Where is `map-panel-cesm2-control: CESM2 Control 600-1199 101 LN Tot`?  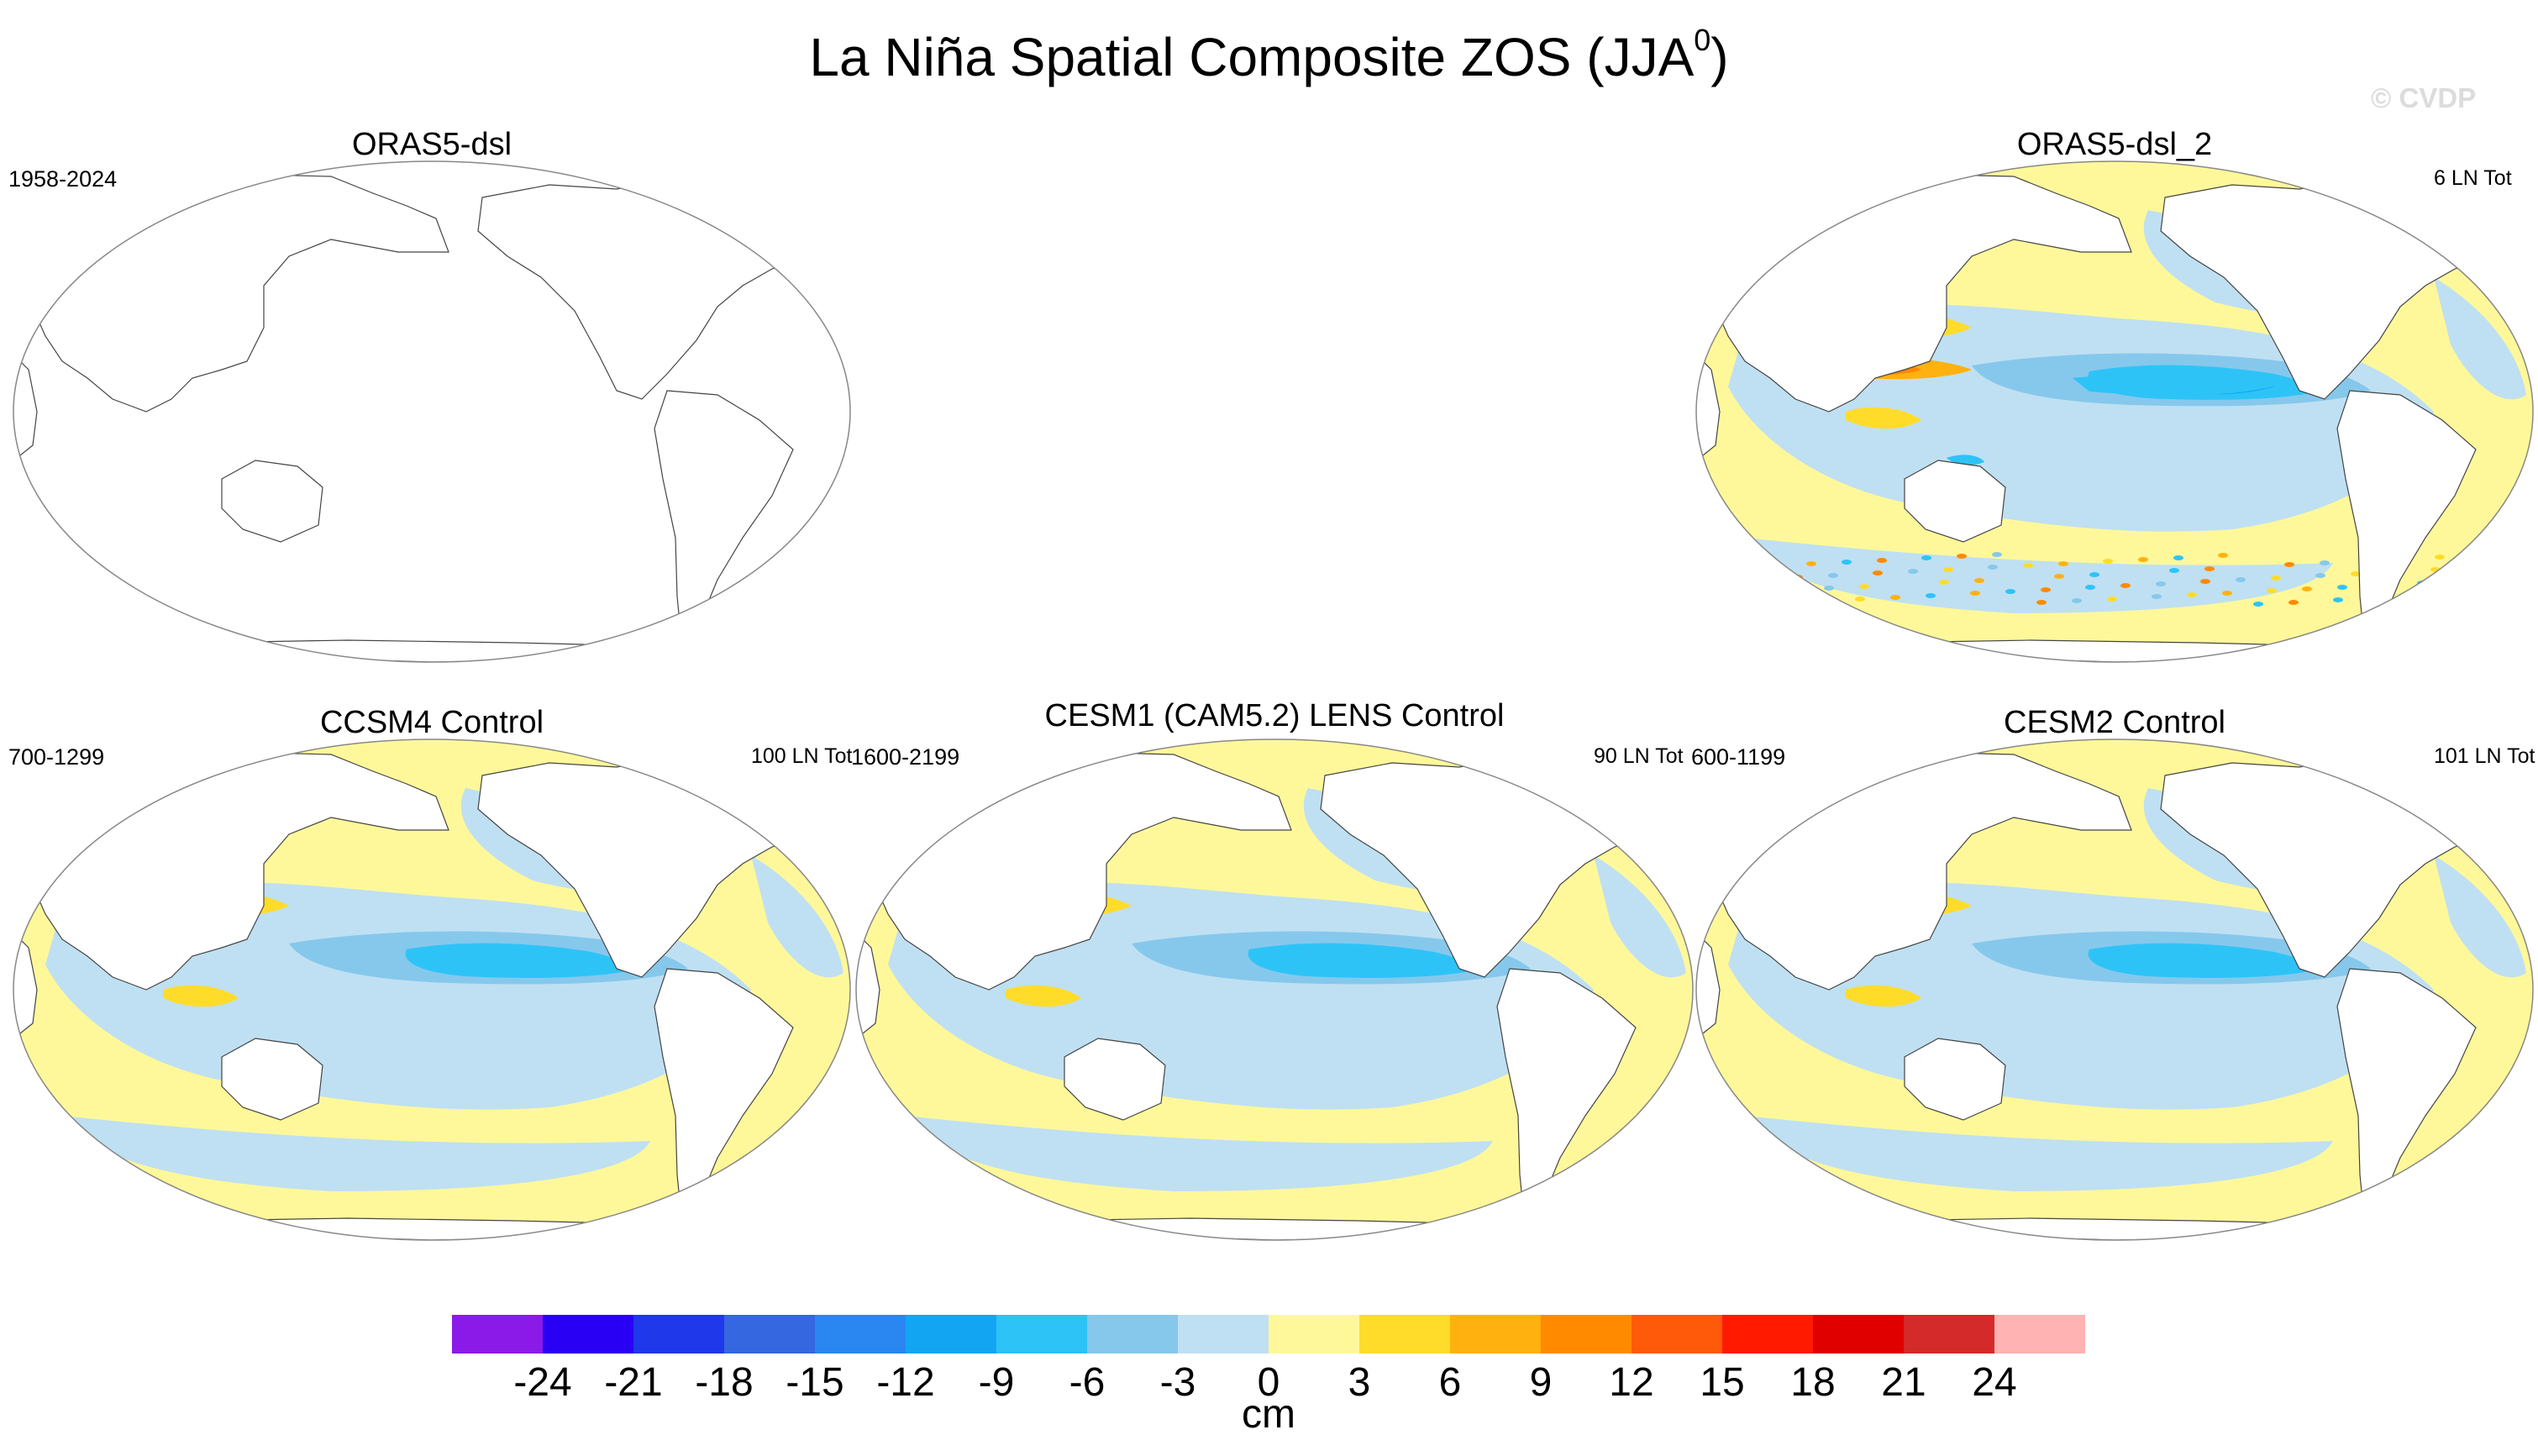
map-panel-cesm2-control: CESM2 Control 600-1199 101 LN Tot is located at coordinates (2113, 973).